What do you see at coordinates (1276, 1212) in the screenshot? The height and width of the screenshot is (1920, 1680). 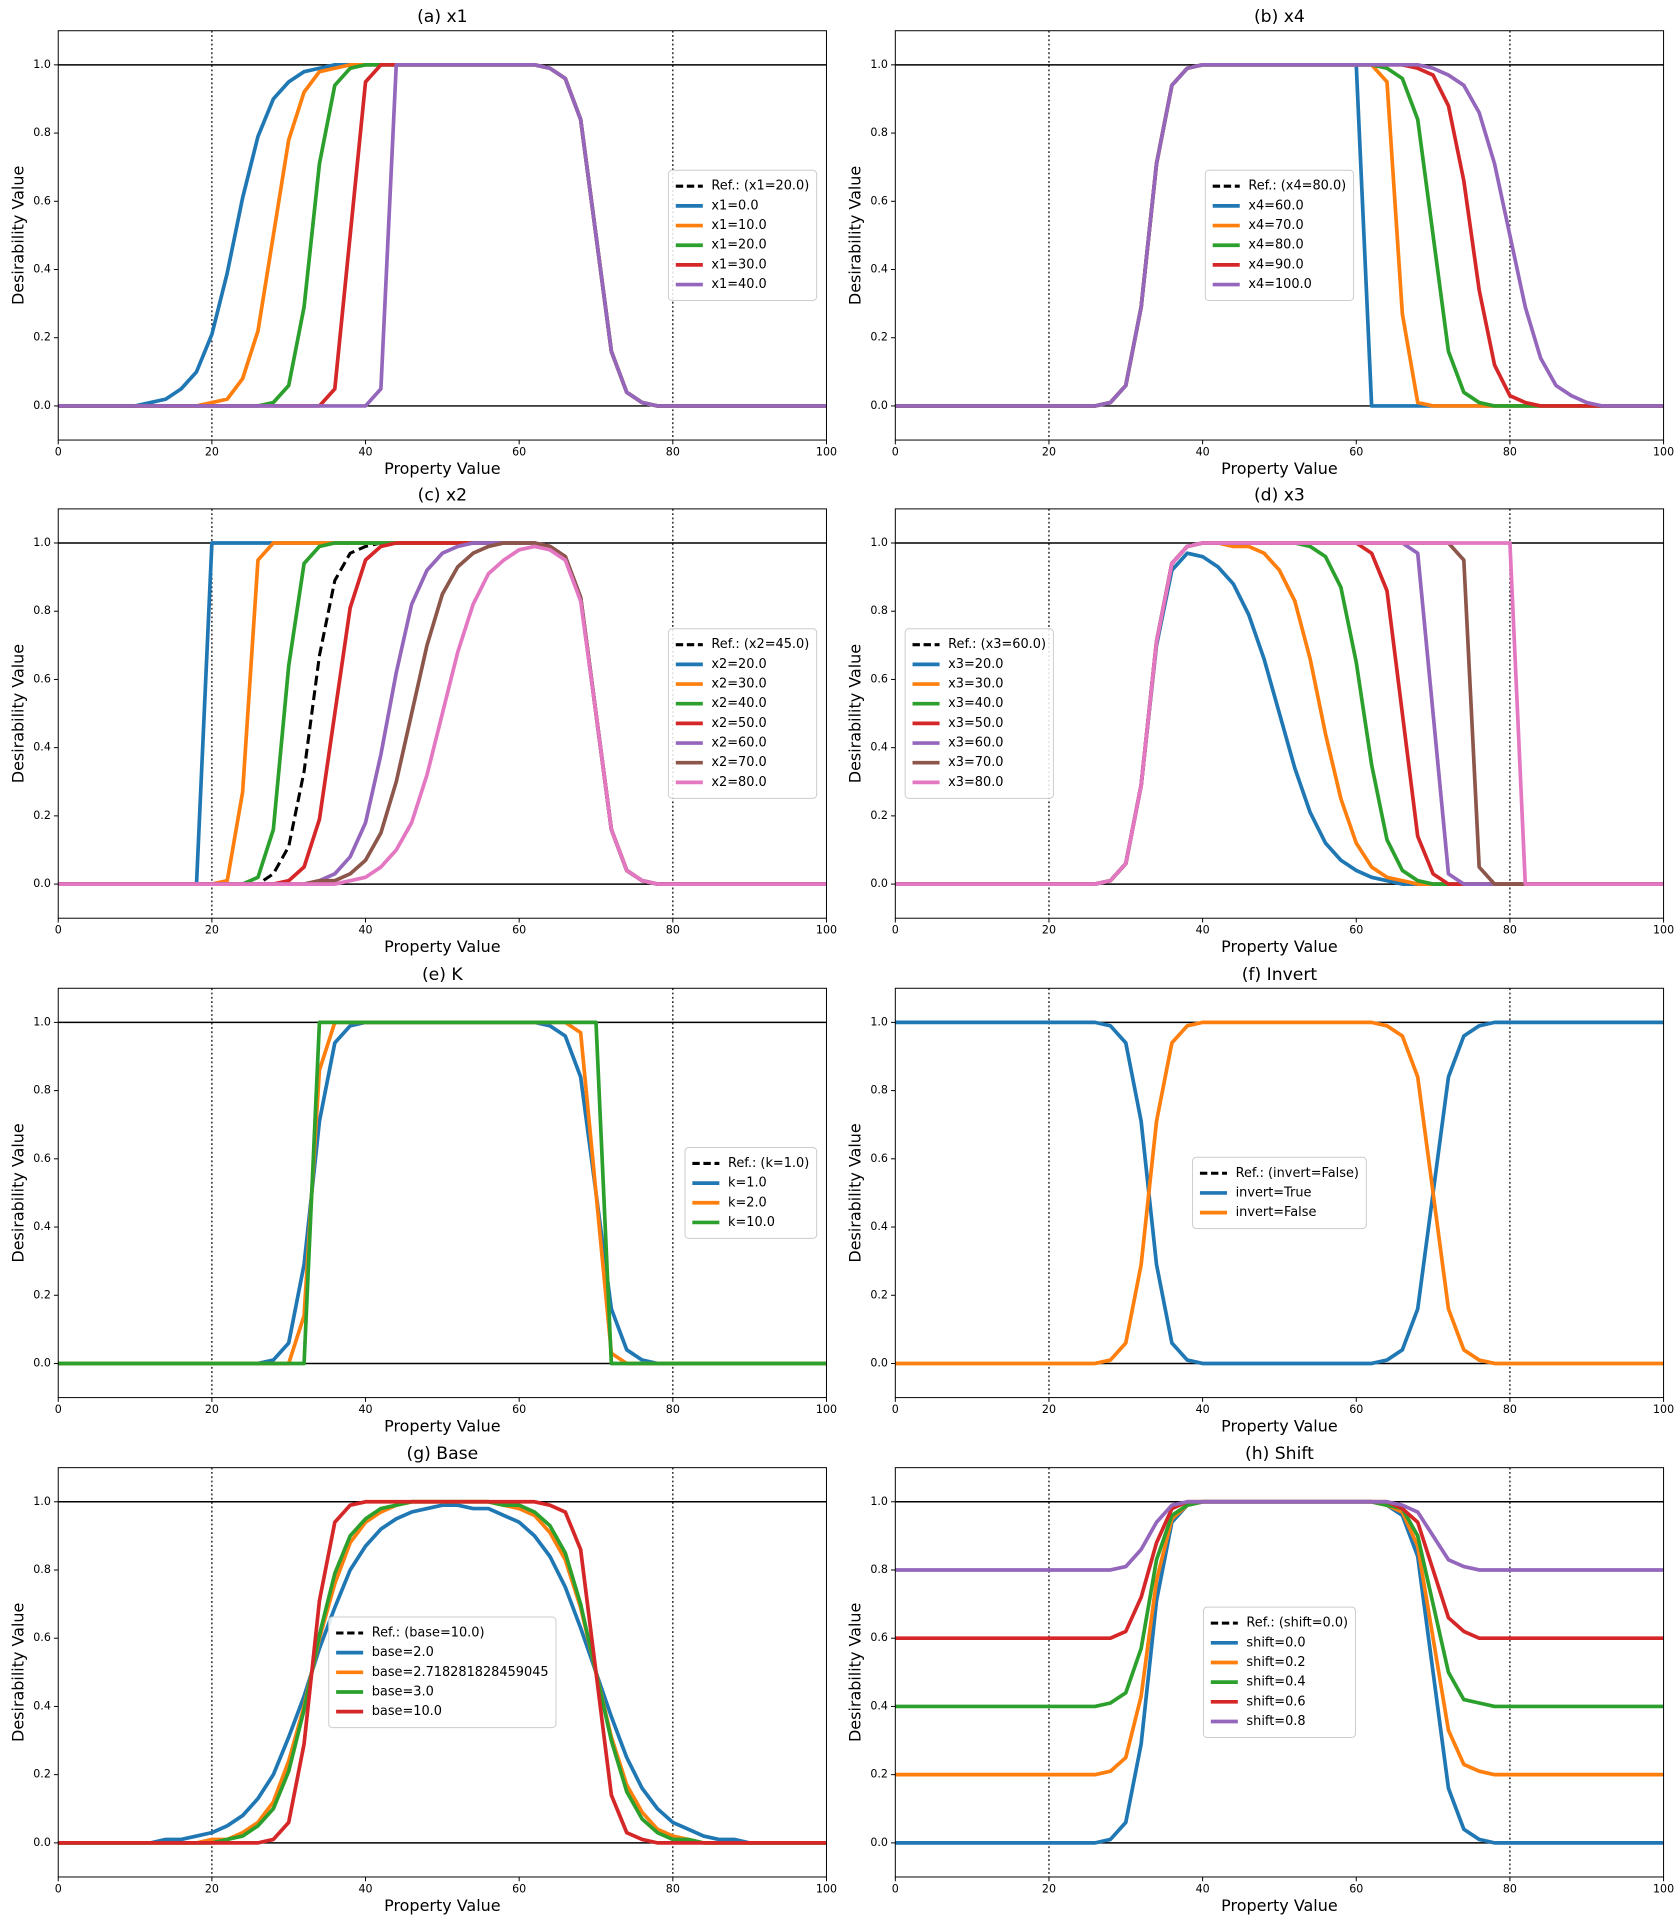 I see `legend-label: invert=False` at bounding box center [1276, 1212].